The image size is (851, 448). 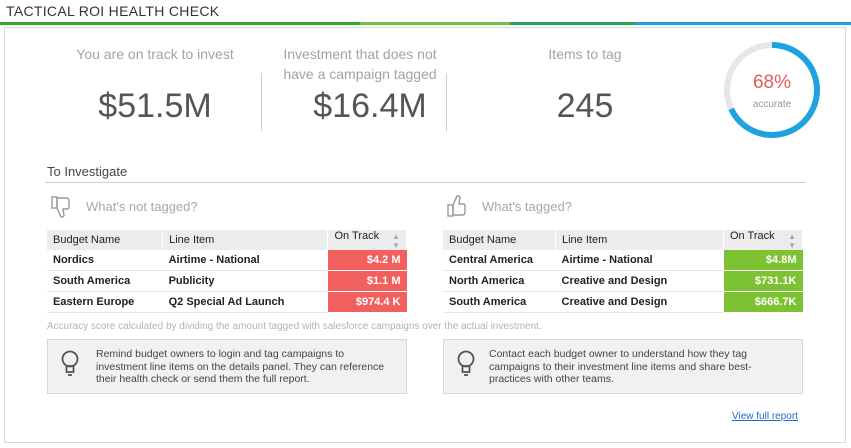 I want to click on on-track-value-cell: $1.1 M, so click(x=367, y=281).